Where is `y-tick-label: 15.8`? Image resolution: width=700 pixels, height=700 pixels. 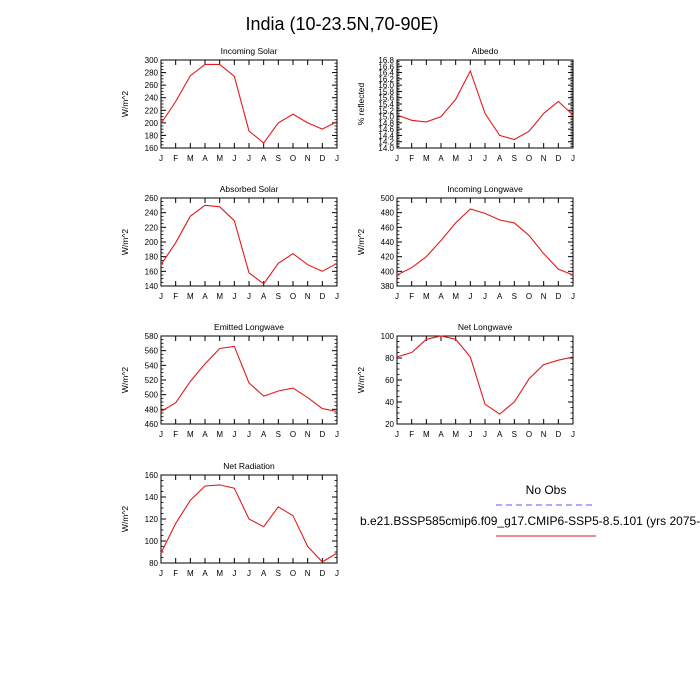
y-tick-label: 15.8 is located at coordinates (386, 91).